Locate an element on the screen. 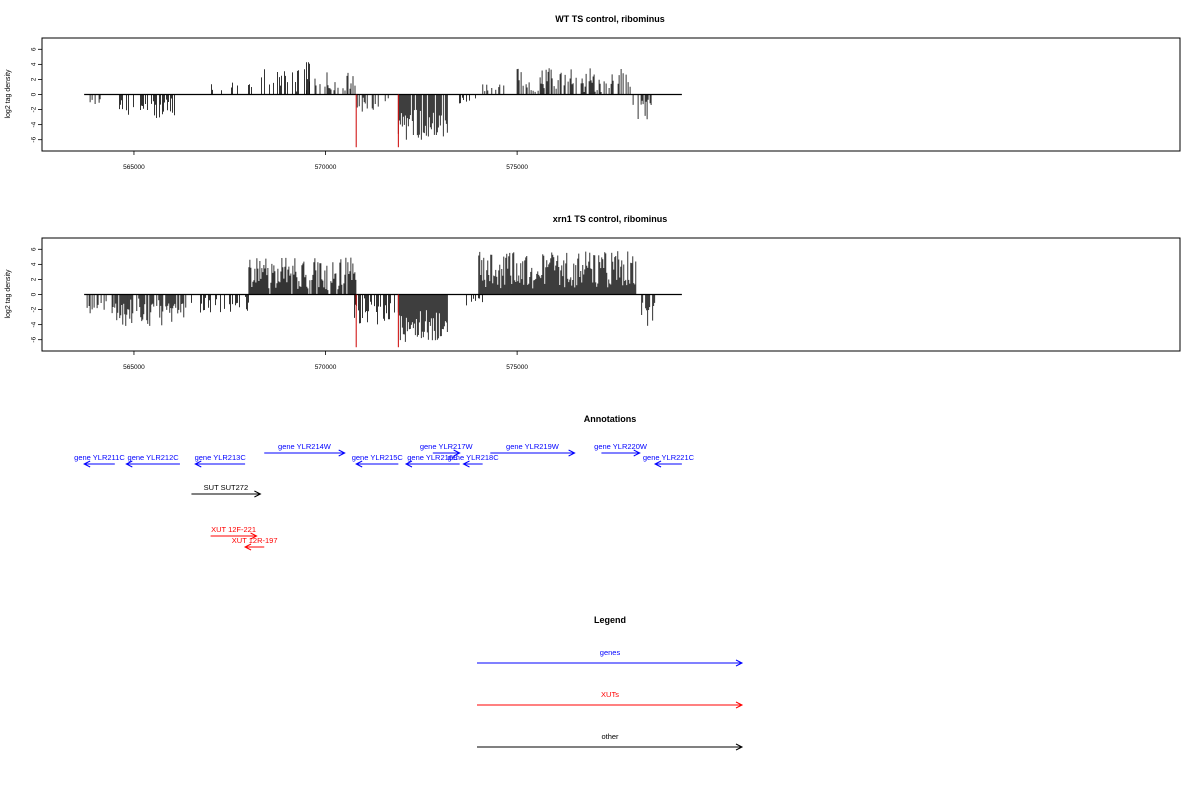 The image size is (1200, 800). annotation-feature: gene YLR221C is located at coordinates (669, 460).